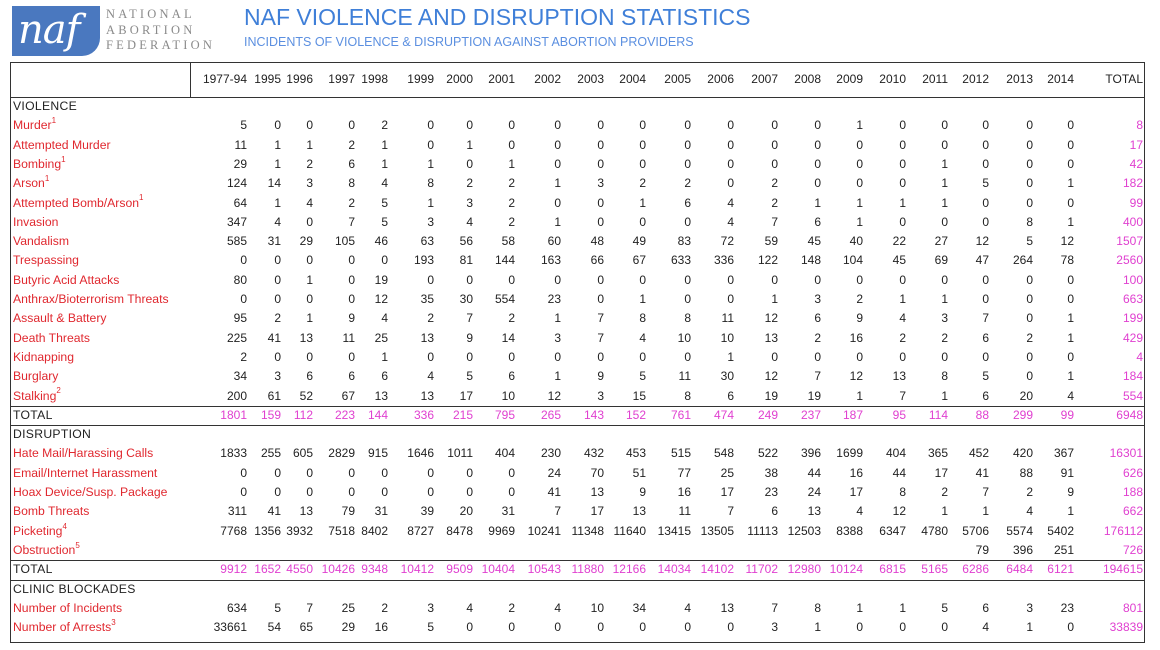 The height and width of the screenshot is (650, 1160). Describe the element at coordinates (29, 183) in the screenshot. I see `row-label-text: Arson` at that location.